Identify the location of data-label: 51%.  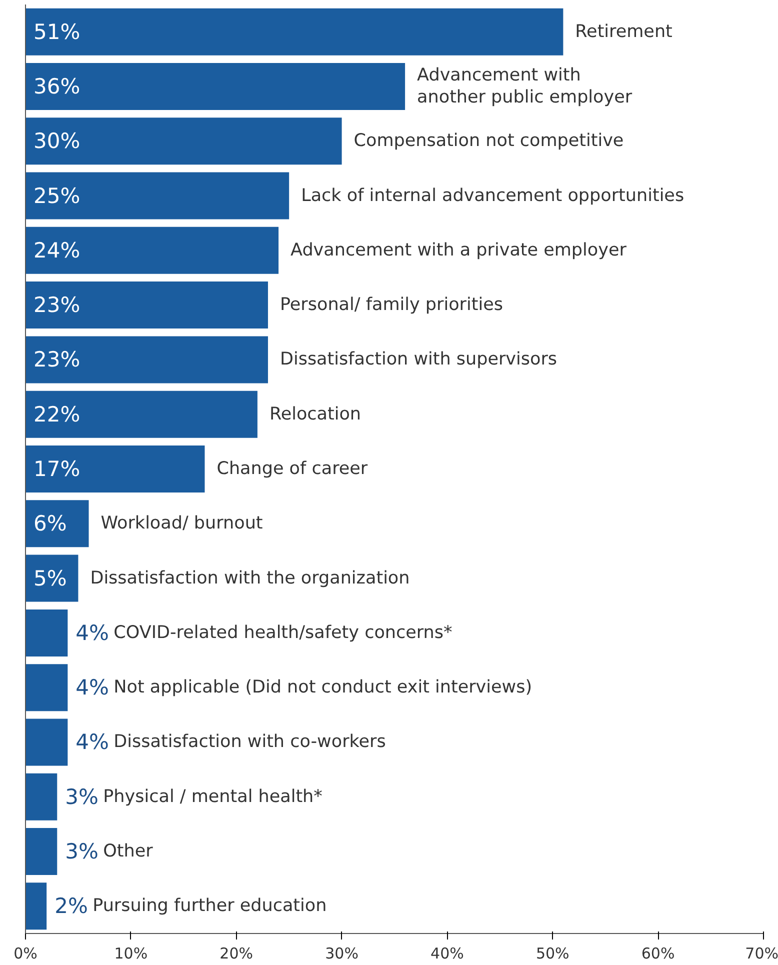
(57, 32).